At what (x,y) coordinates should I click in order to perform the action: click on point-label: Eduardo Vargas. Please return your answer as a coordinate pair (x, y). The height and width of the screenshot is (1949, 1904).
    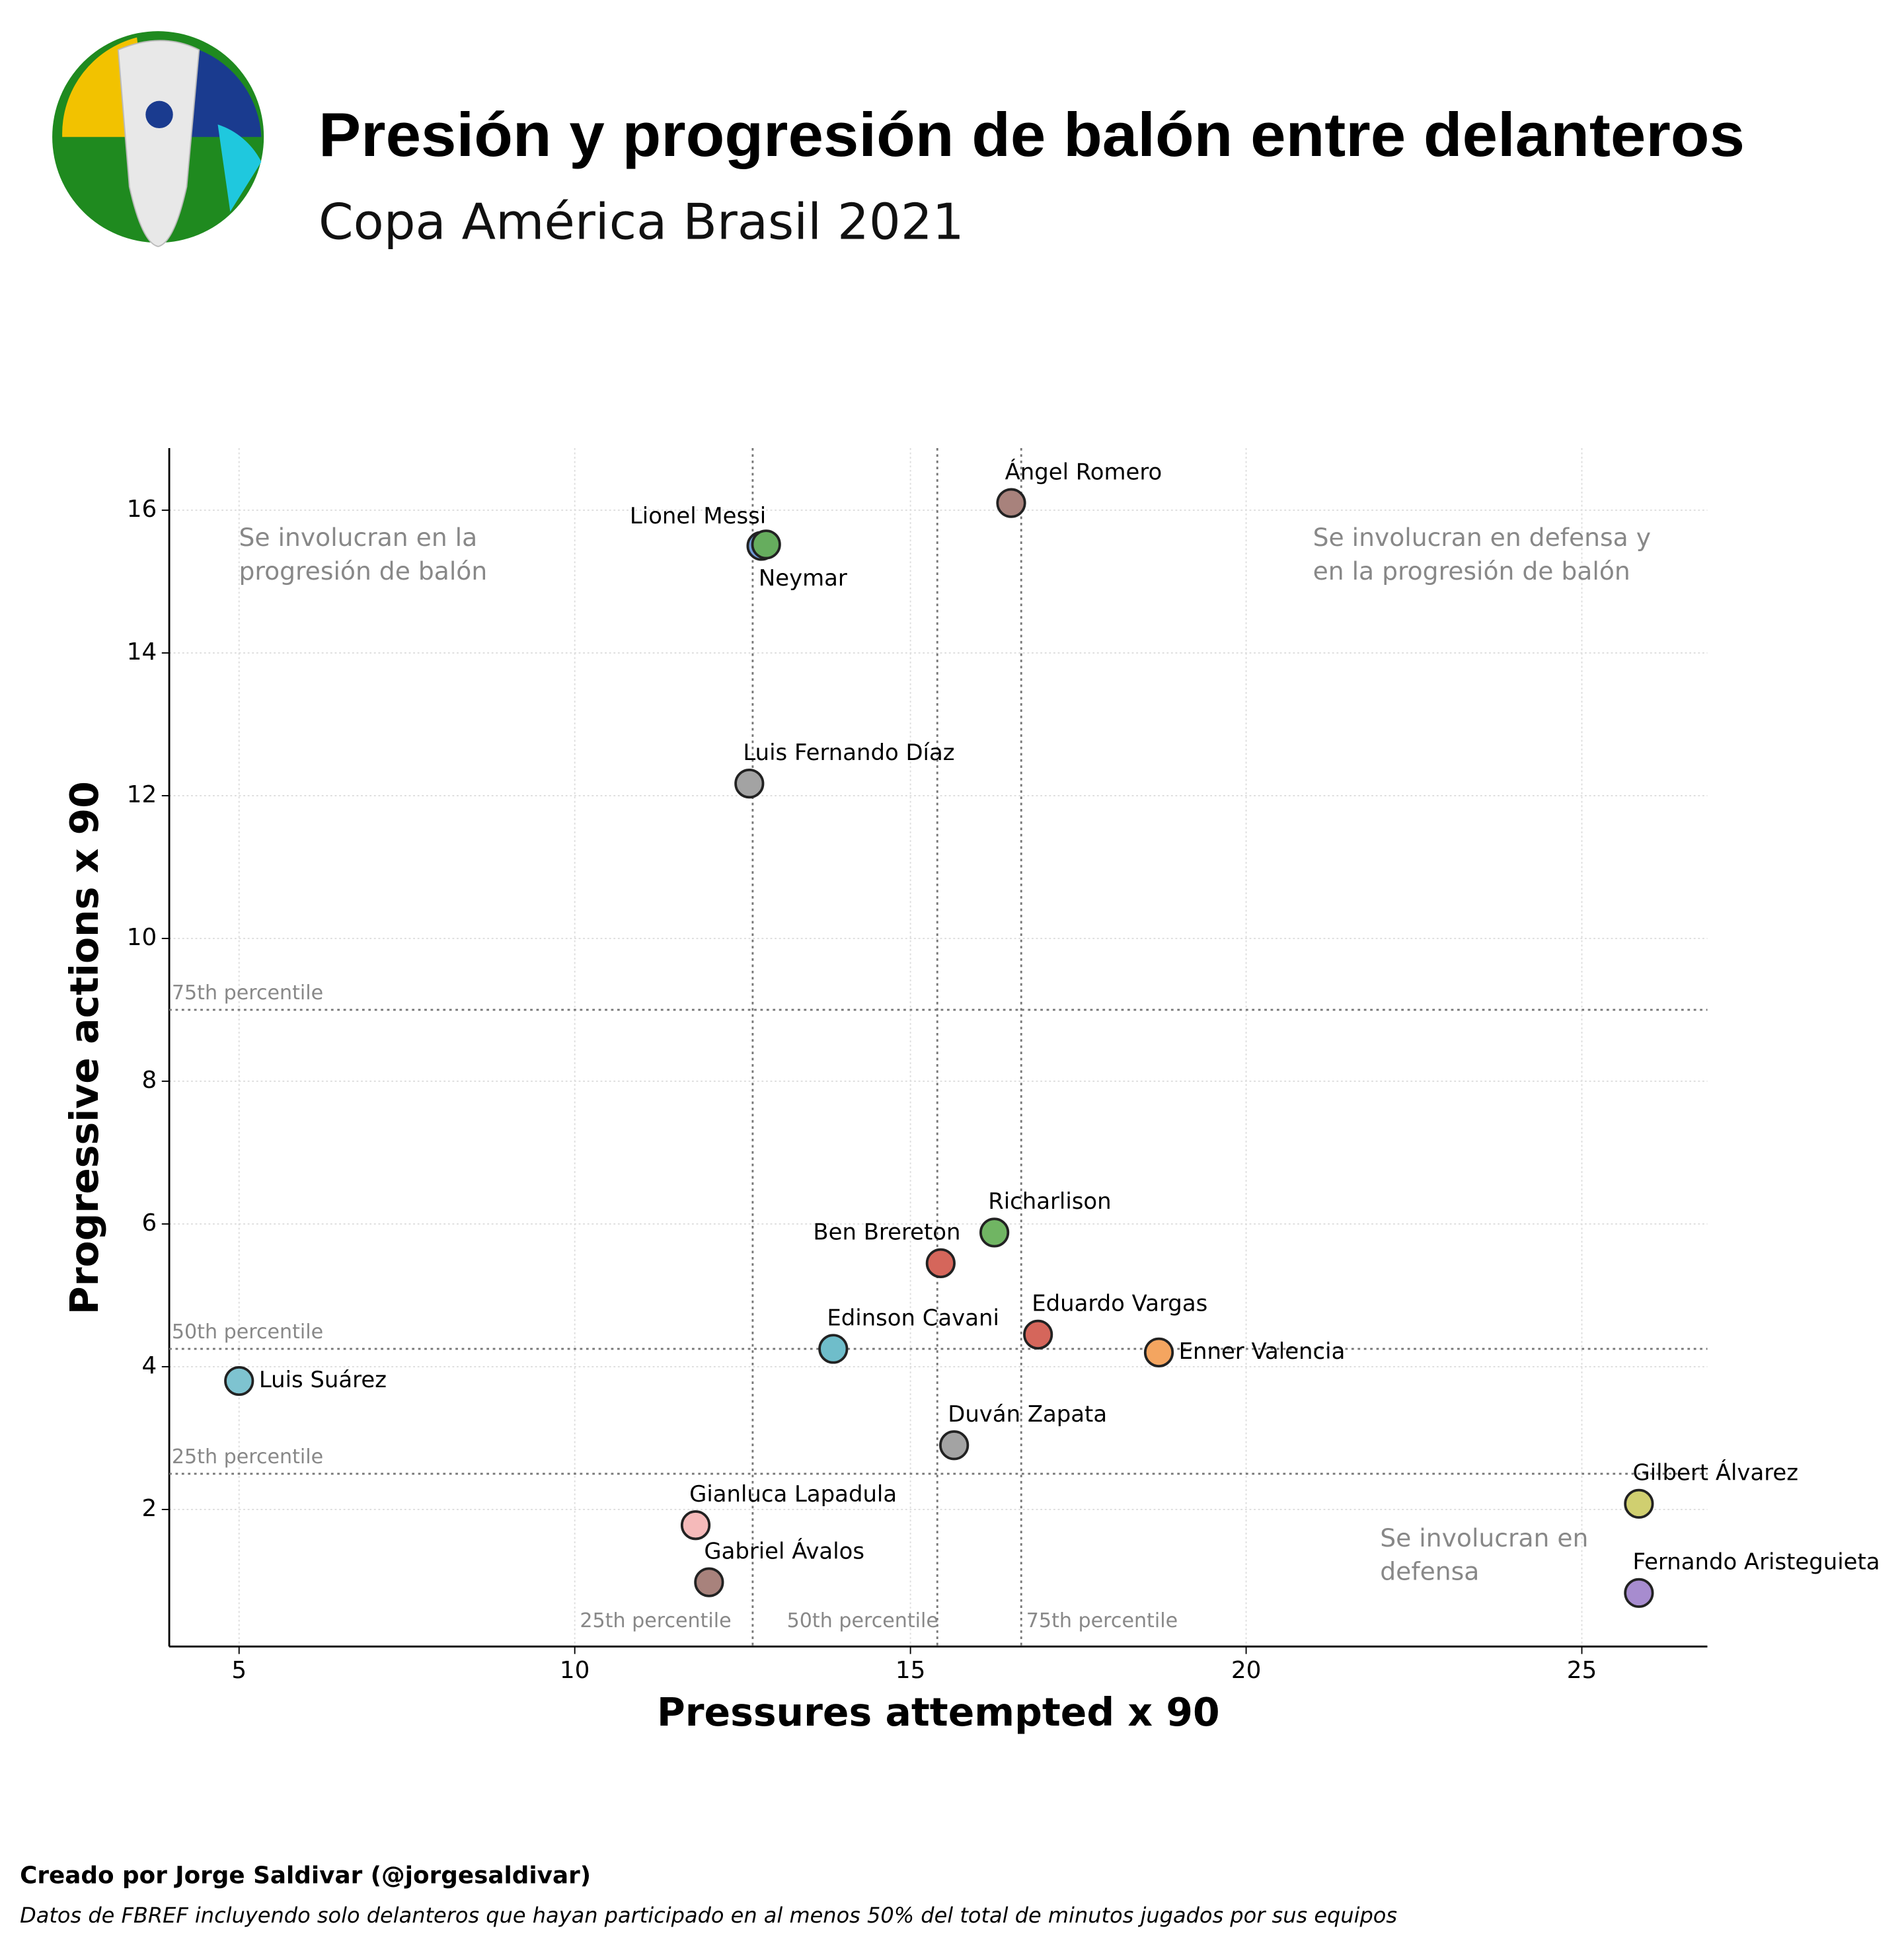
    Looking at the image, I should click on (1119, 1304).